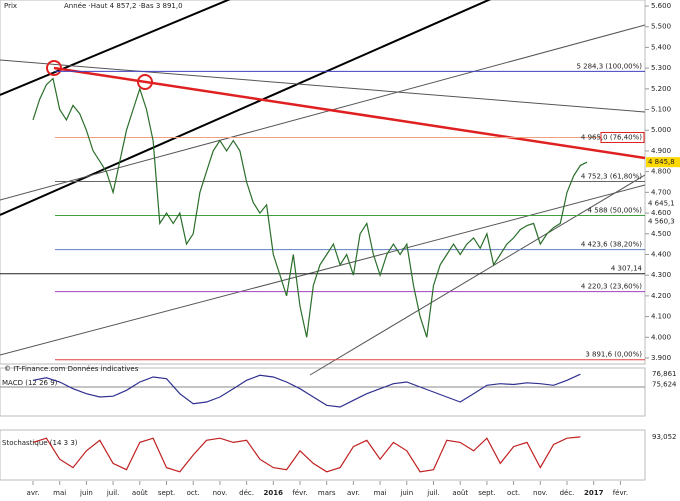  Describe the element at coordinates (661, 6) in the screenshot. I see `y-tick-label: 5.600` at that location.